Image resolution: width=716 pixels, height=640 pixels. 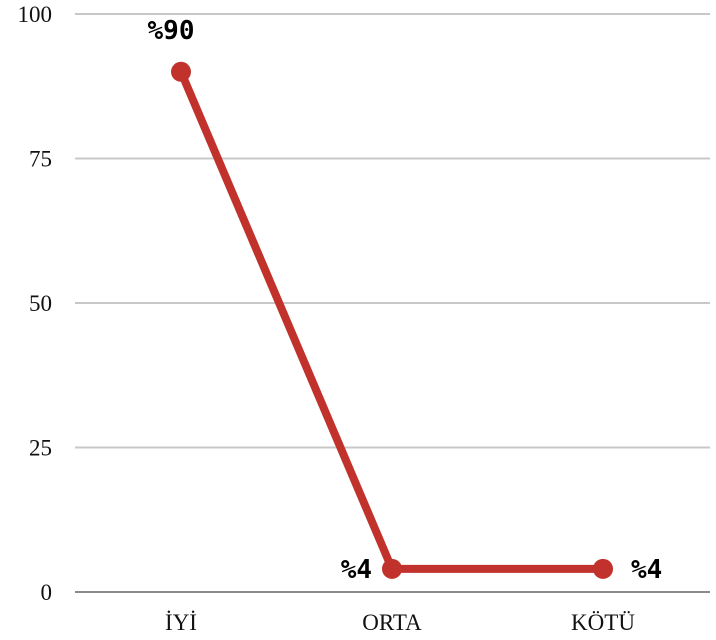 I want to click on x-axis-category-labels: İYİ ORTA KÖTÜ, so click(x=400, y=622).